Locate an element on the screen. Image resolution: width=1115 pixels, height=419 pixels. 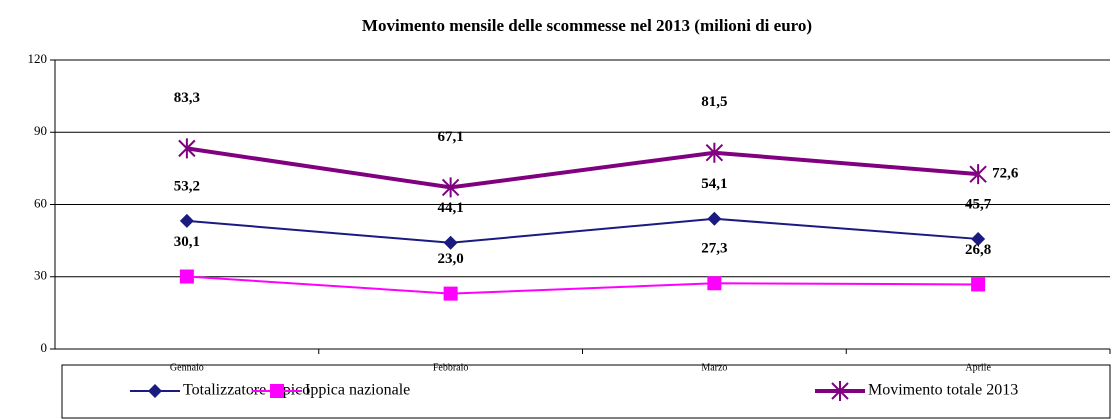
x-tick-label: Gennaio is located at coordinates (187, 367).